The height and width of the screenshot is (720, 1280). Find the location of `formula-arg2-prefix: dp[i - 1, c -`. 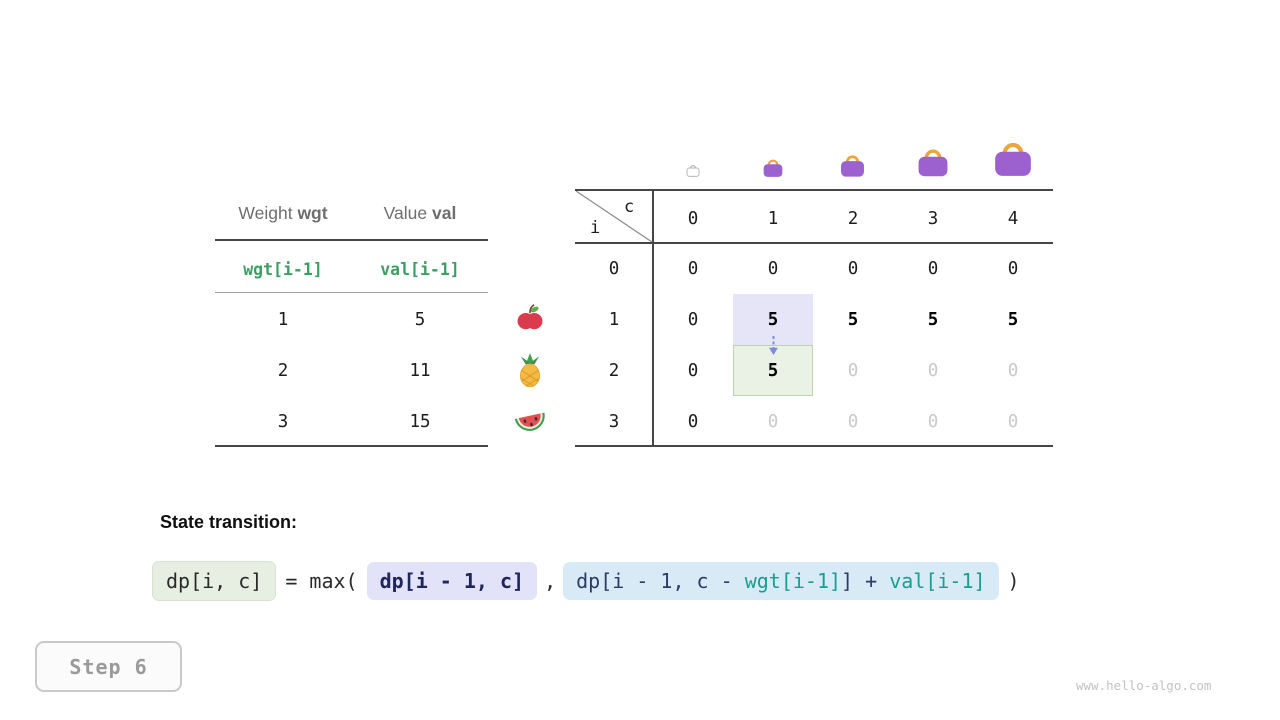

formula-arg2-prefix: dp[i - 1, c - is located at coordinates (660, 581).